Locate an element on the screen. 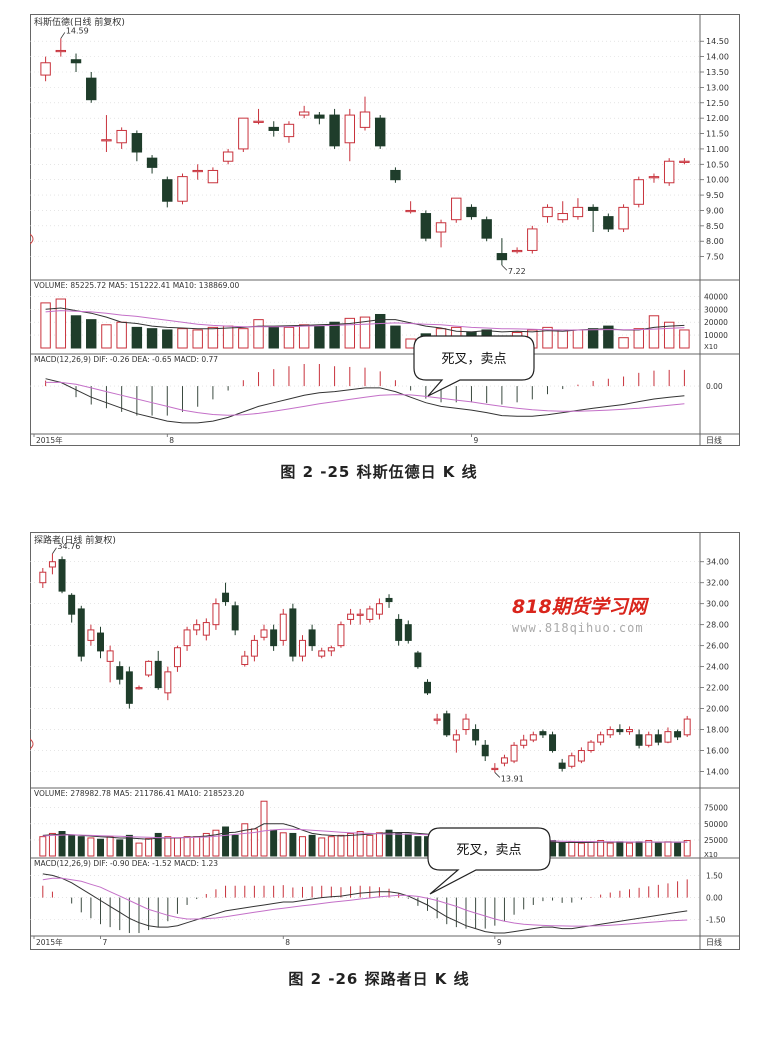 This screenshot has height=1038, width=758. watermark: 818期货学习网 www.818qihuo.com is located at coordinates (602, 613).